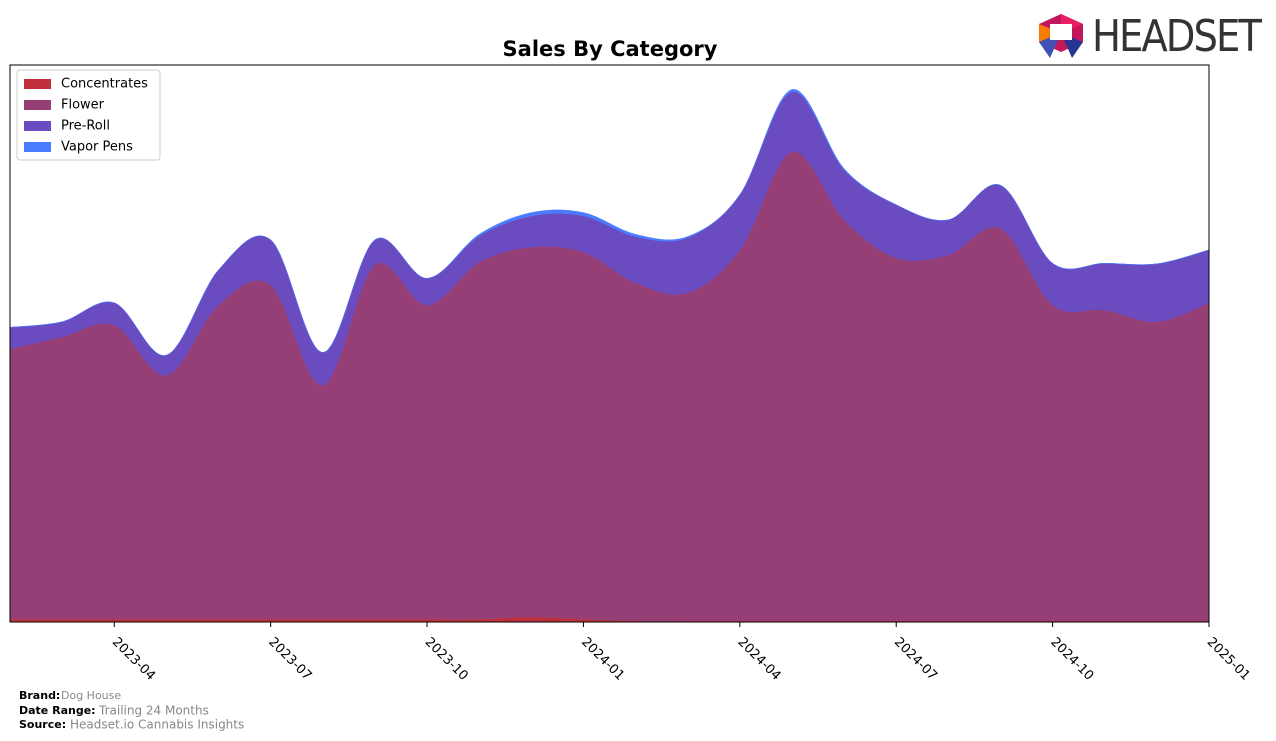 The height and width of the screenshot is (741, 1276). I want to click on legend: Concentrates Flower Pre-Roll Vapor Pens, so click(88, 115).